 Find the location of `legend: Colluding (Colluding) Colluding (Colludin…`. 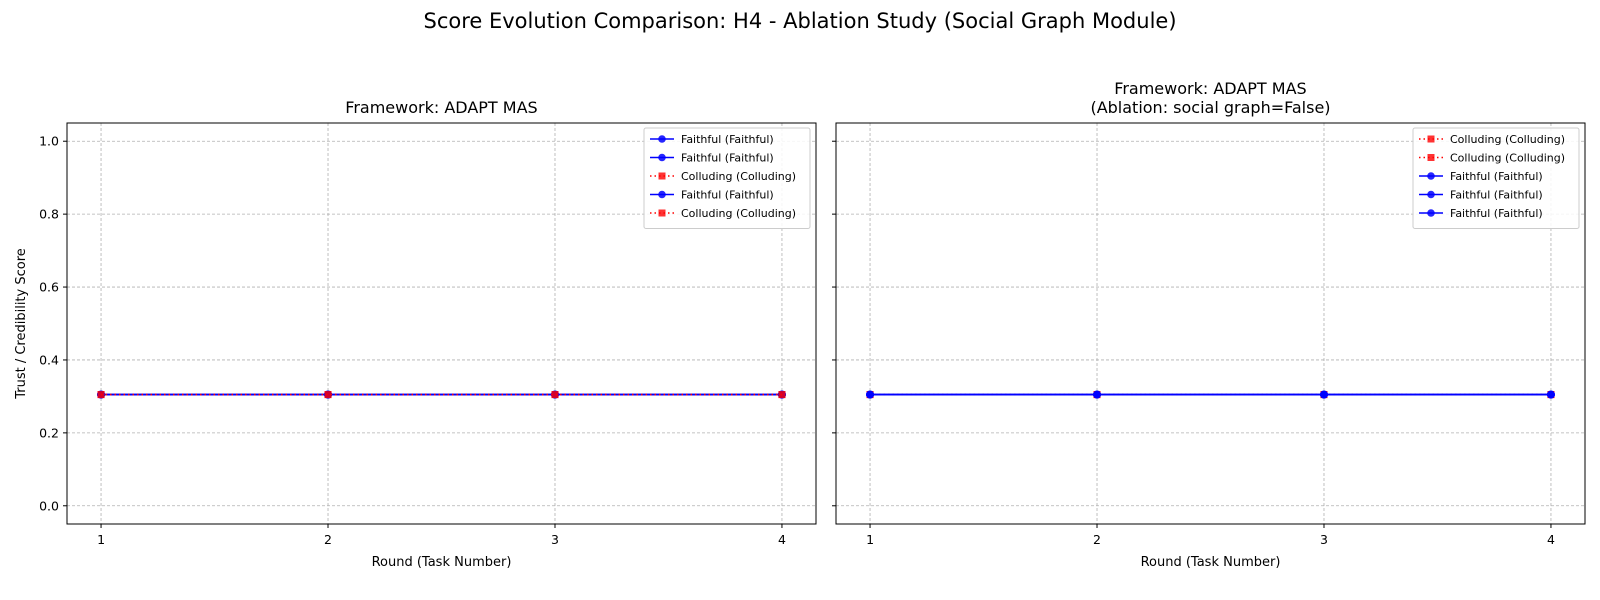

legend: Colluding (Colluding) Colluding (Colludin… is located at coordinates (1496, 178).